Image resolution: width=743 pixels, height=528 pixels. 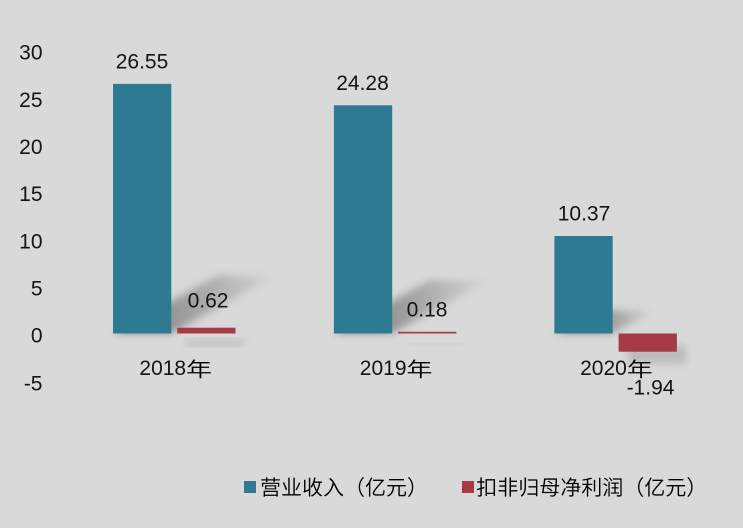 I want to click on svg-text: 20, so click(x=30, y=147).